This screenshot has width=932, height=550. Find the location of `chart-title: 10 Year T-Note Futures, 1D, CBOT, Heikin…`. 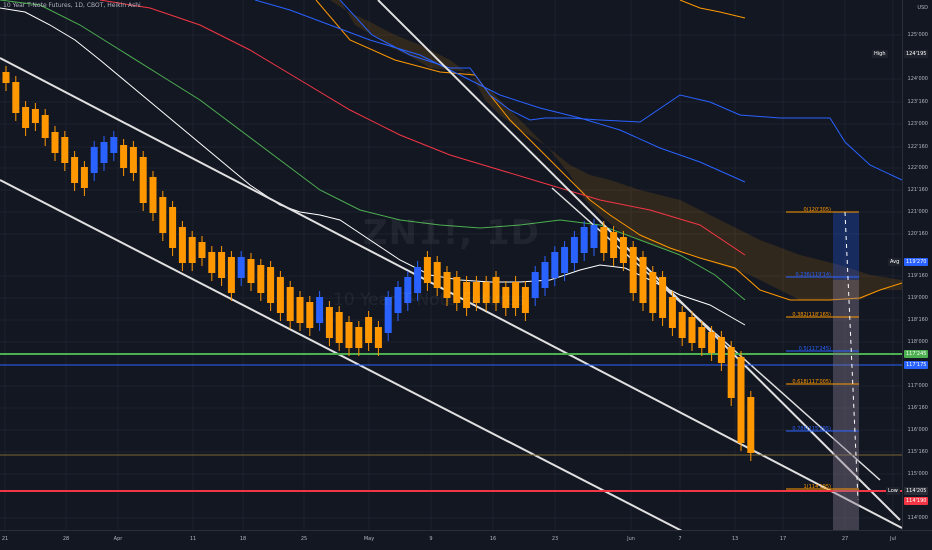

chart-title: 10 Year T-Note Futures, 1D, CBOT, Heikin… is located at coordinates (72, 5).